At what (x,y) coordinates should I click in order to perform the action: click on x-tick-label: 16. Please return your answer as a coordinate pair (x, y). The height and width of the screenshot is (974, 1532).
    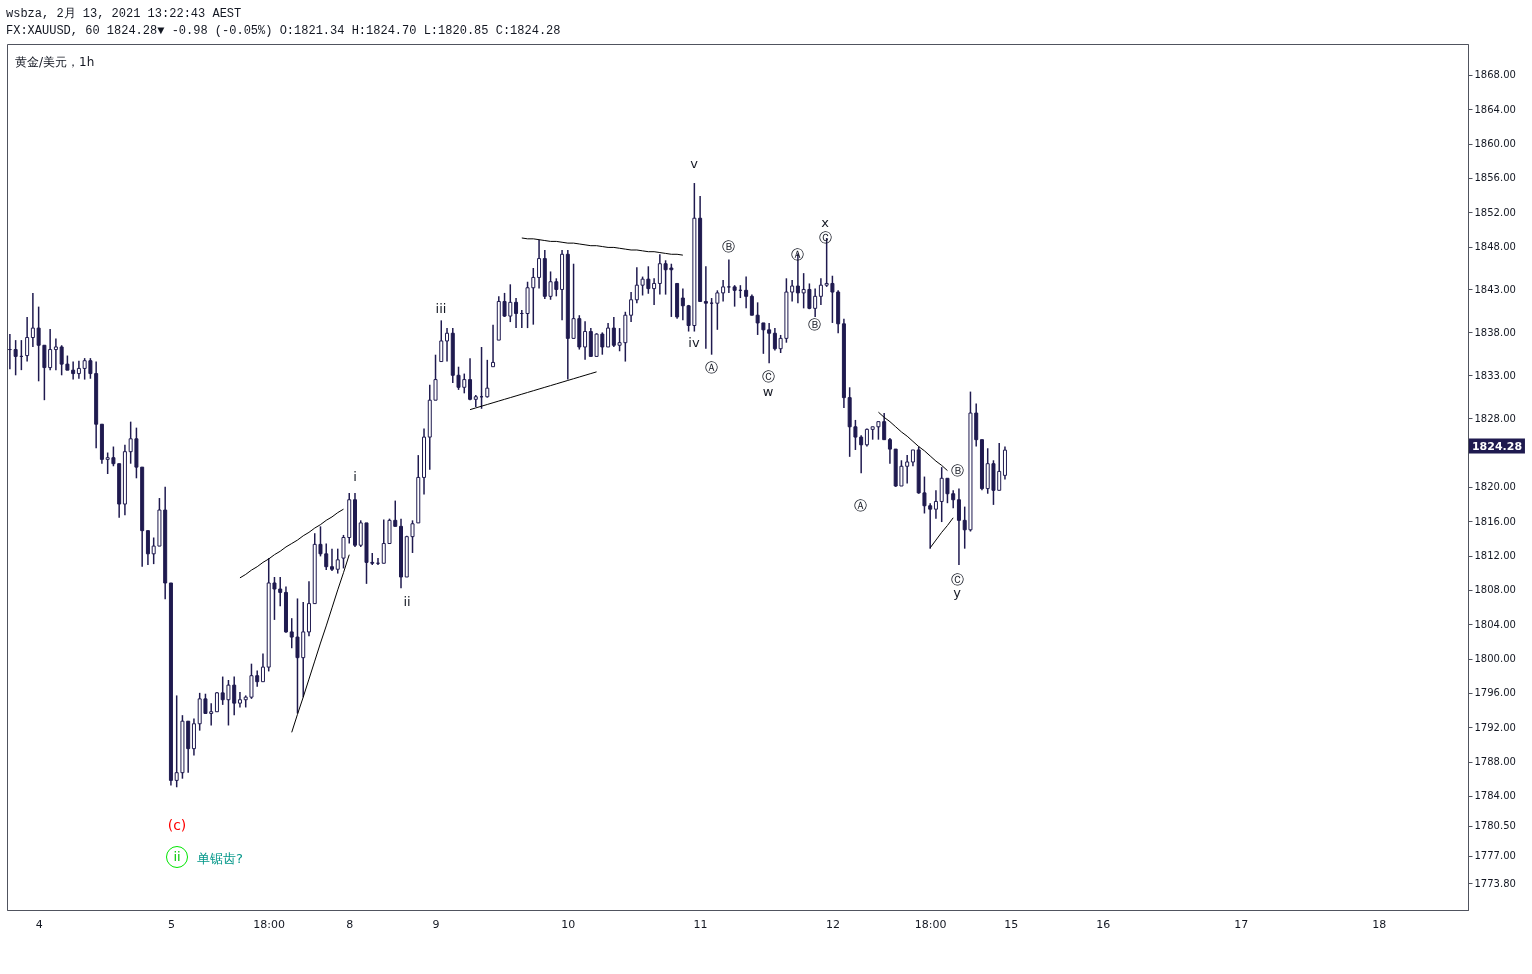
    Looking at the image, I should click on (1103, 924).